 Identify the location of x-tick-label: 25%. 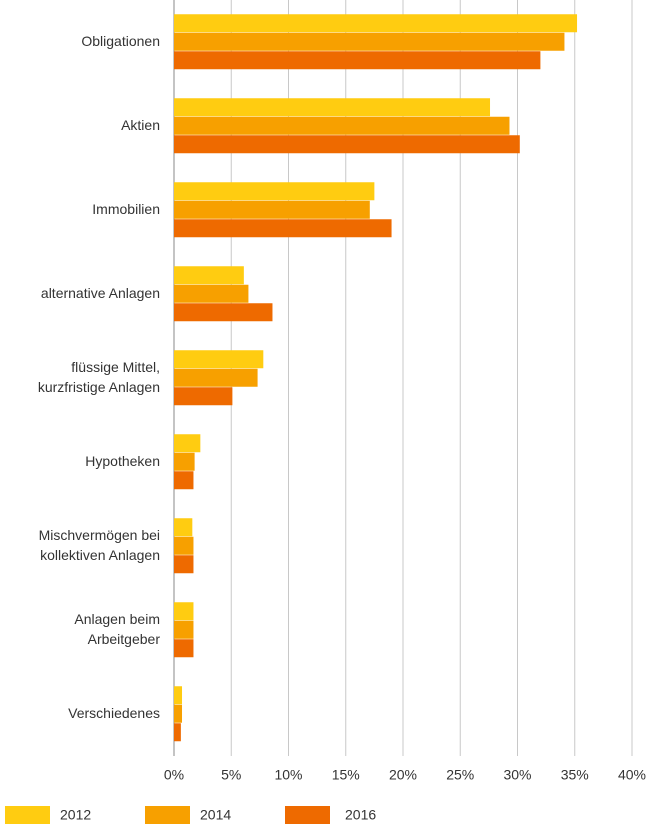
(460, 775).